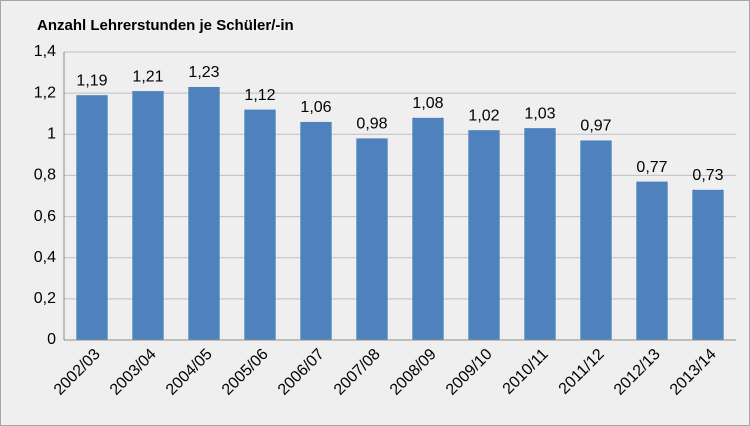 The height and width of the screenshot is (426, 750). I want to click on y-tick-label: 0, so click(51, 339).